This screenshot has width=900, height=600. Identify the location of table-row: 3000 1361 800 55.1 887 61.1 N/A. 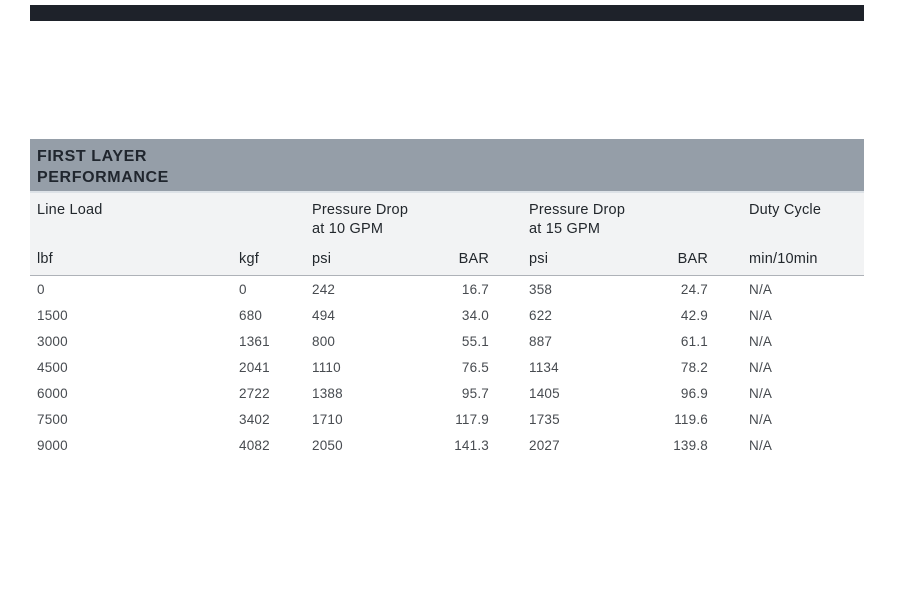
(447, 341).